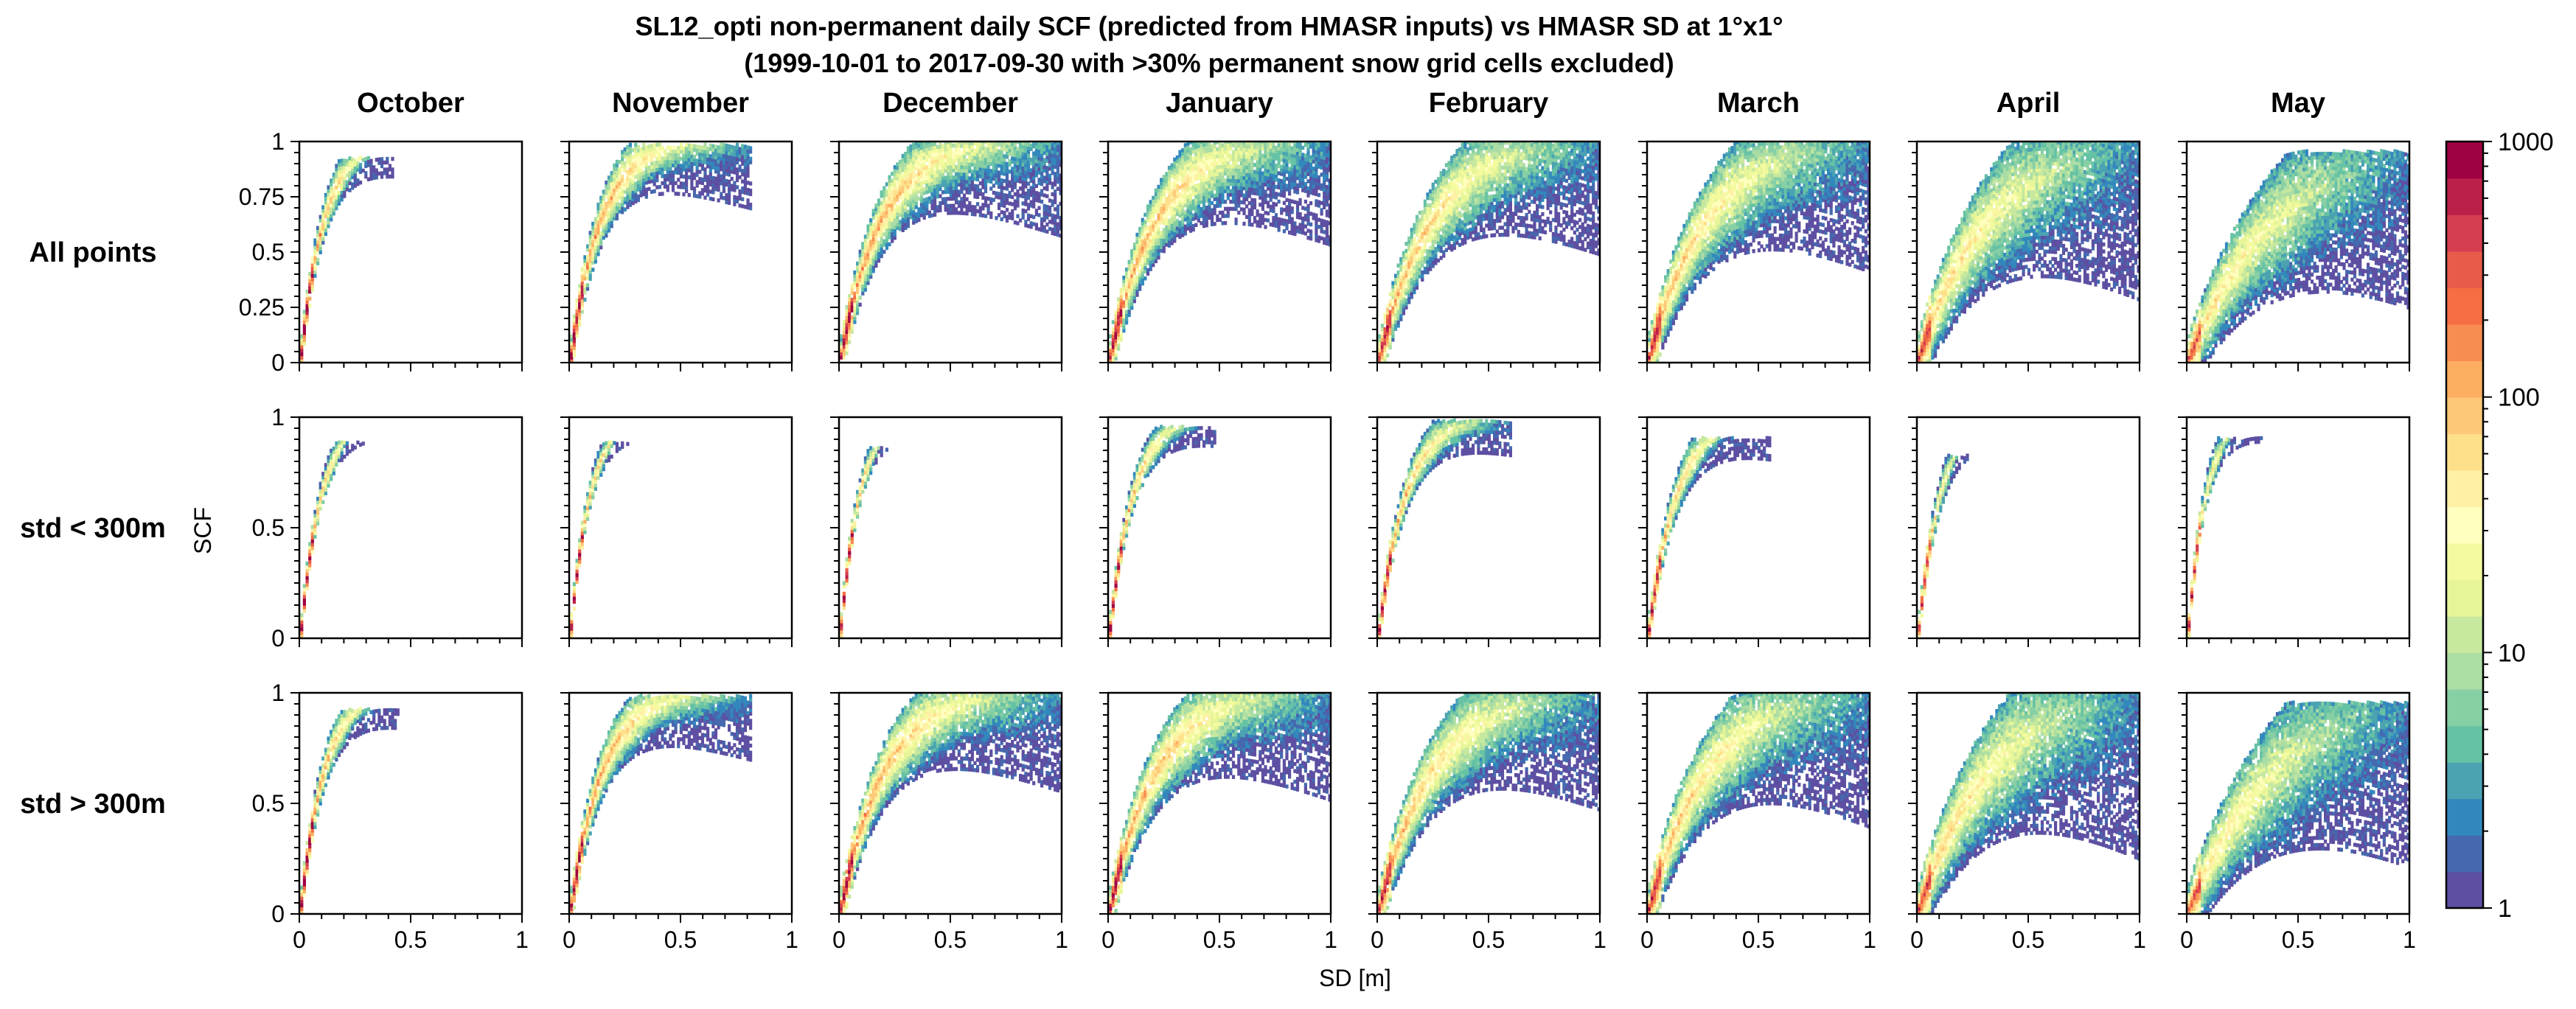 The width and height of the screenshot is (2576, 1009). Describe the element at coordinates (2025, 531) in the screenshot. I see `panel-2-april` at that location.